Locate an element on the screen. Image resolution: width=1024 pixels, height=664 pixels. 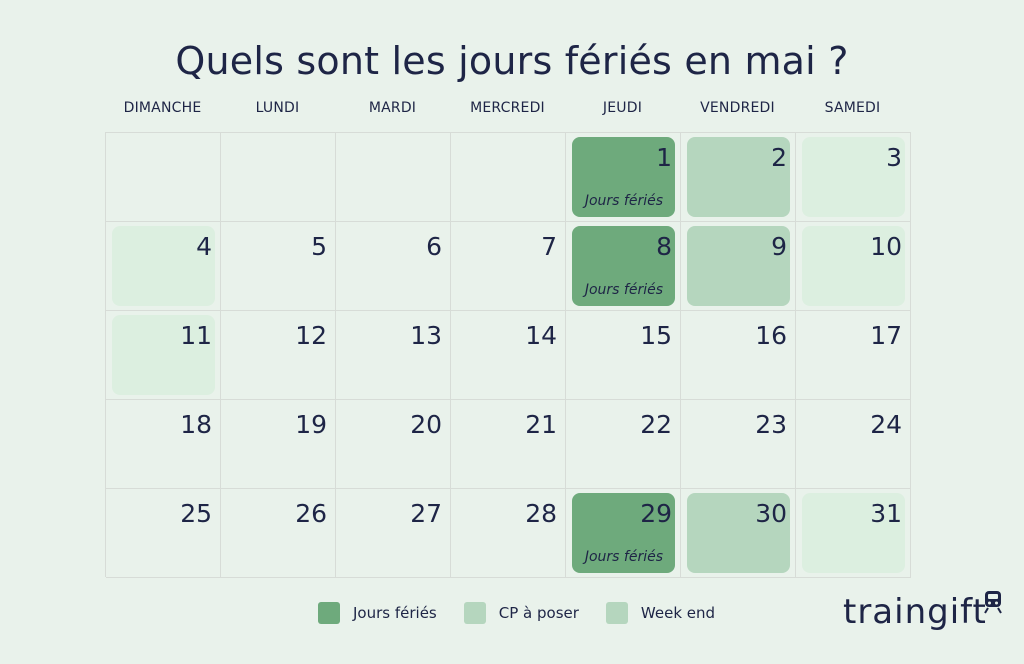
train-icon is located at coordinates (993, 602).